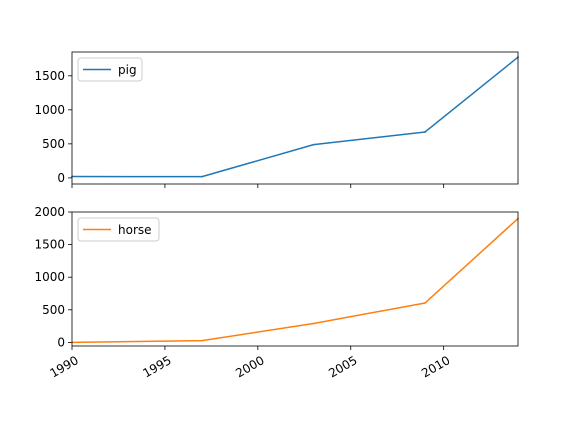 The image size is (576, 432). I want to click on x-tick-label: 2000, so click(249, 366).